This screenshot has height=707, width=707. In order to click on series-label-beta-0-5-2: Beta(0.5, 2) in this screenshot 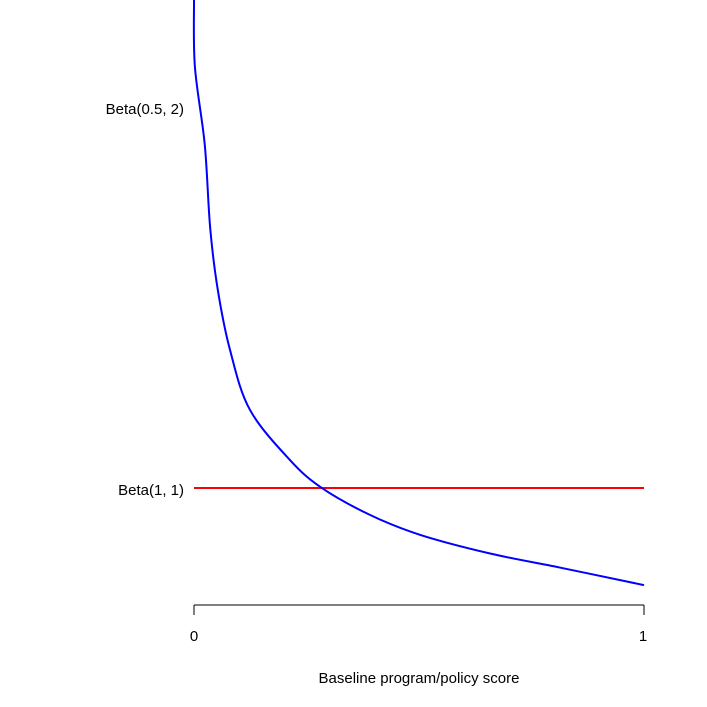, I will do `click(145, 109)`.